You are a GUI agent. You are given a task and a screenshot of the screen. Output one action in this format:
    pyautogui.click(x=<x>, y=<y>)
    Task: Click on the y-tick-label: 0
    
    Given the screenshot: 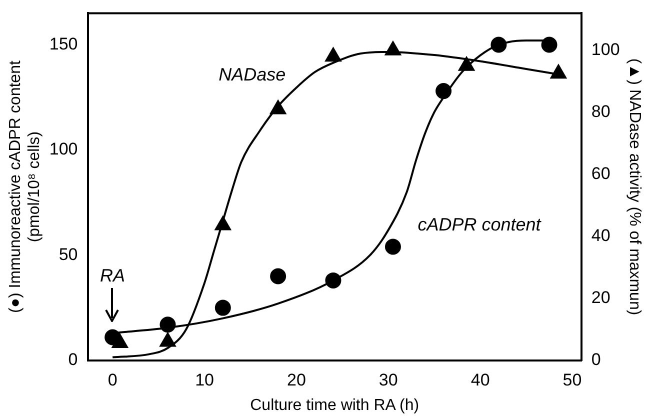 What is the action you would take?
    pyautogui.click(x=73, y=360)
    